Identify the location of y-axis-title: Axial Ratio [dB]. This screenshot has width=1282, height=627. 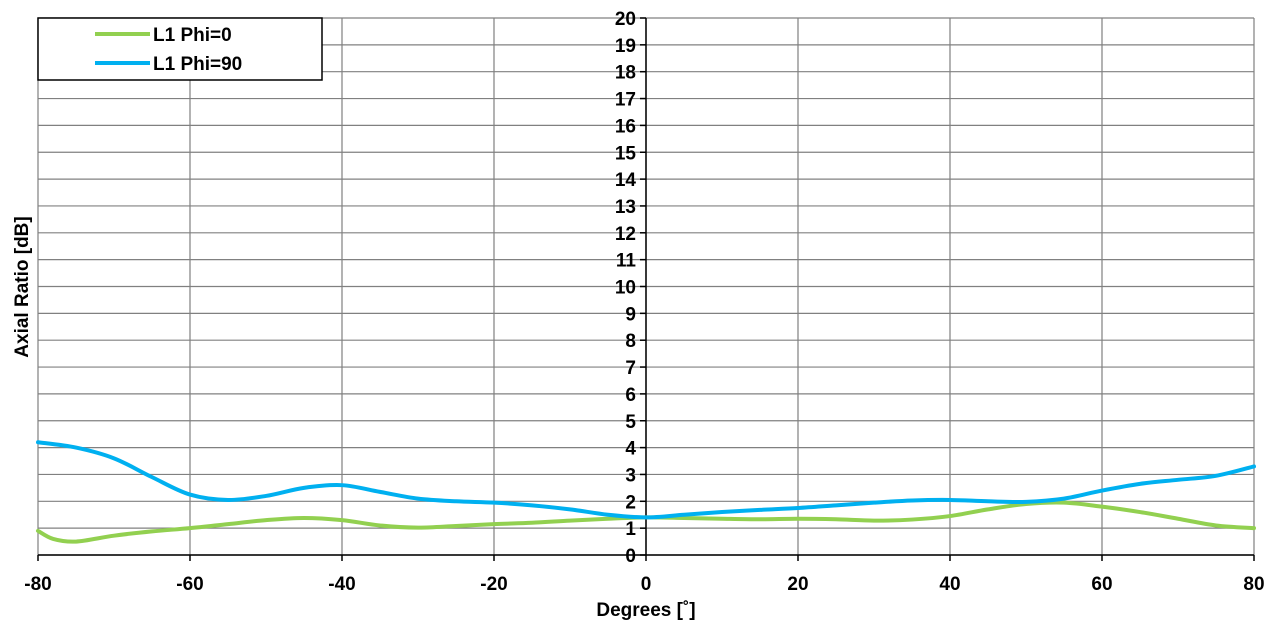
(22, 286).